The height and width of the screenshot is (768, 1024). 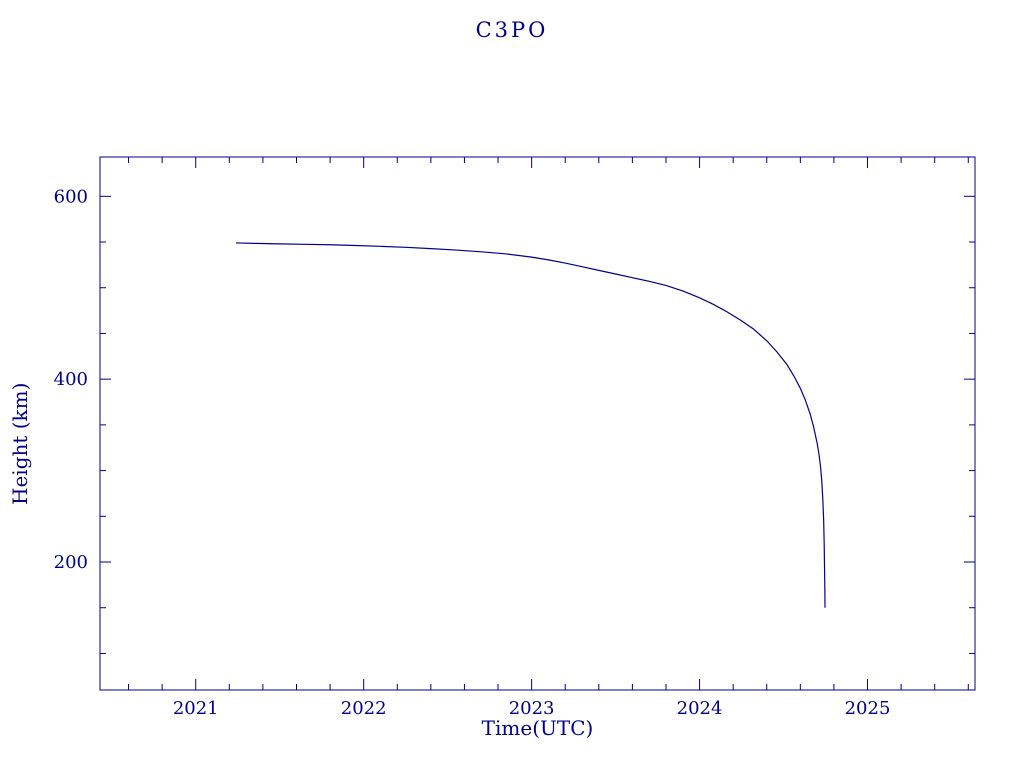 What do you see at coordinates (71, 196) in the screenshot?
I see `y-tick-label: 600` at bounding box center [71, 196].